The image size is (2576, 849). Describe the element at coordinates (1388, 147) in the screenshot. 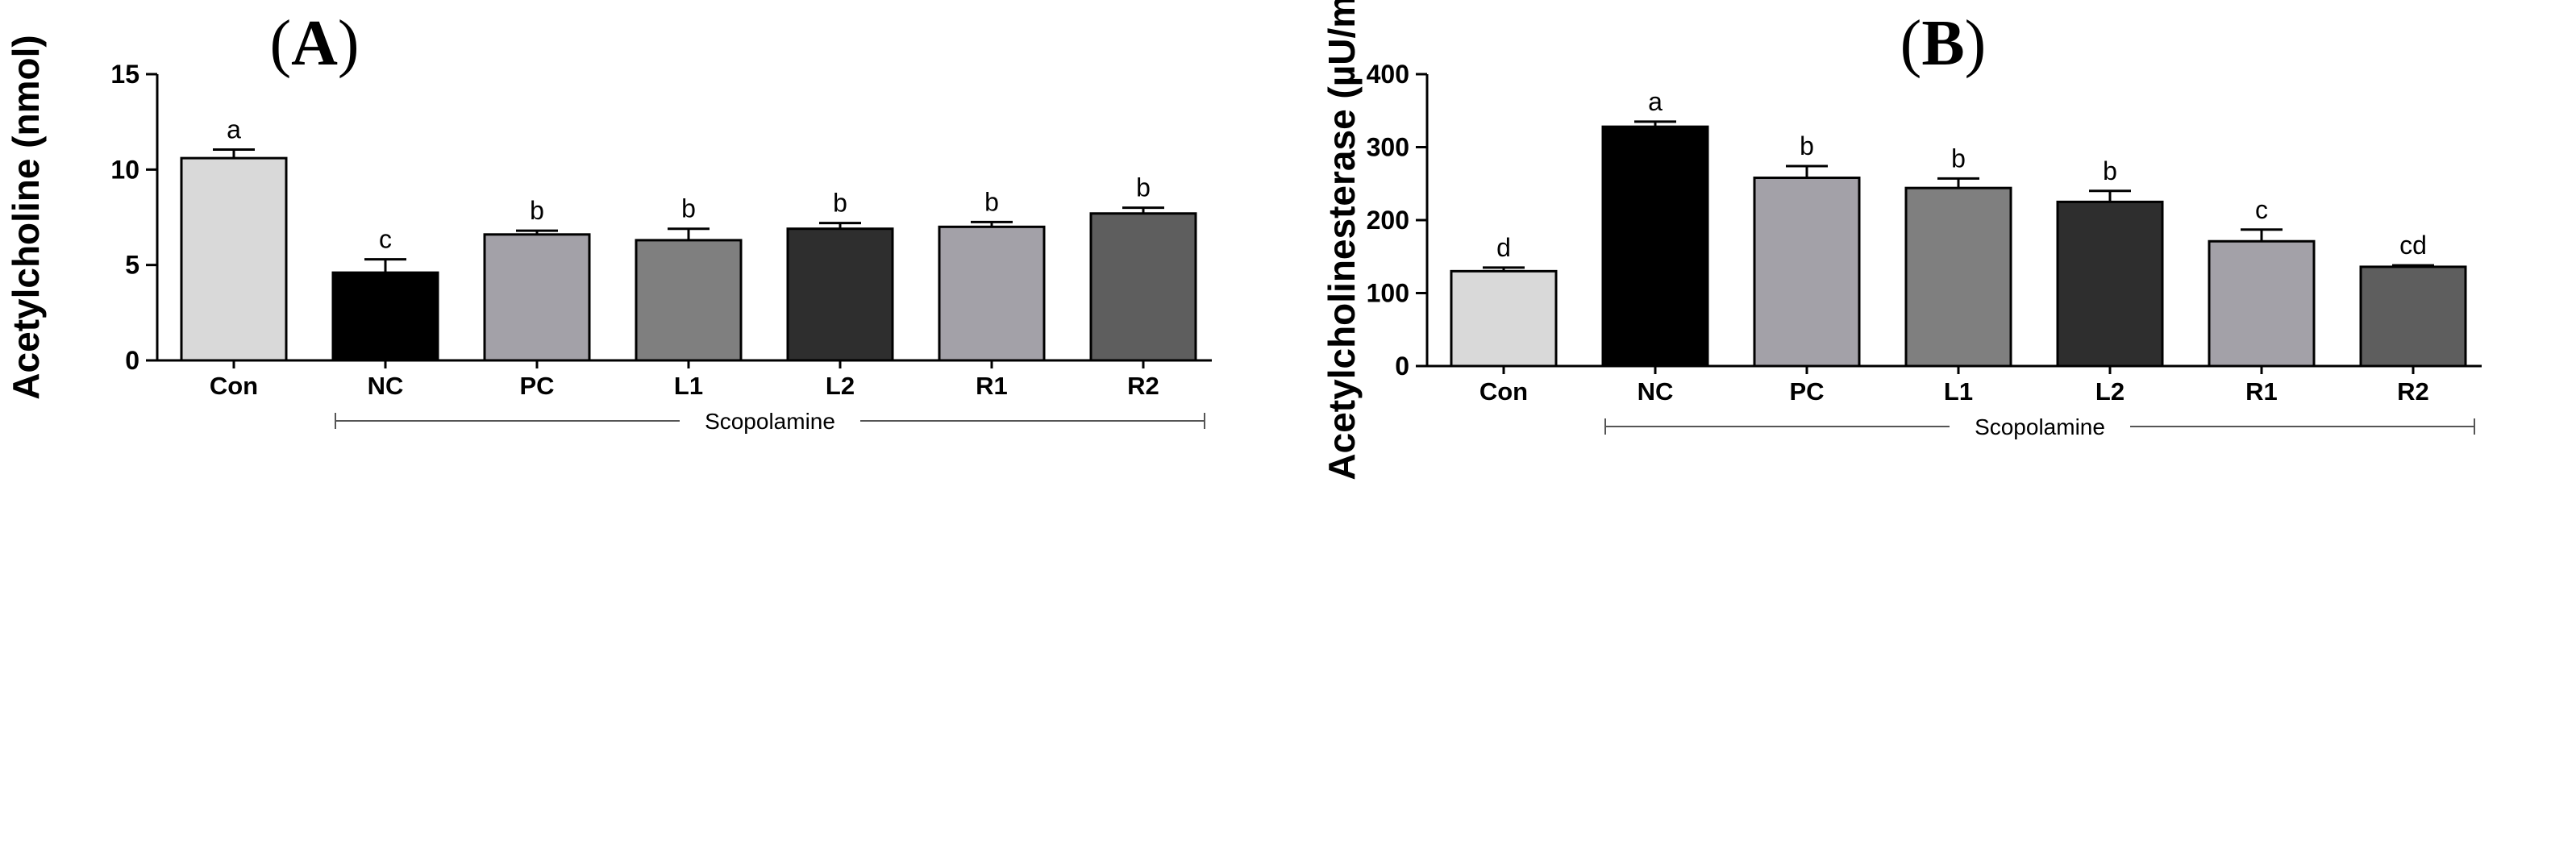

I see `y-tick-label: 300` at that location.